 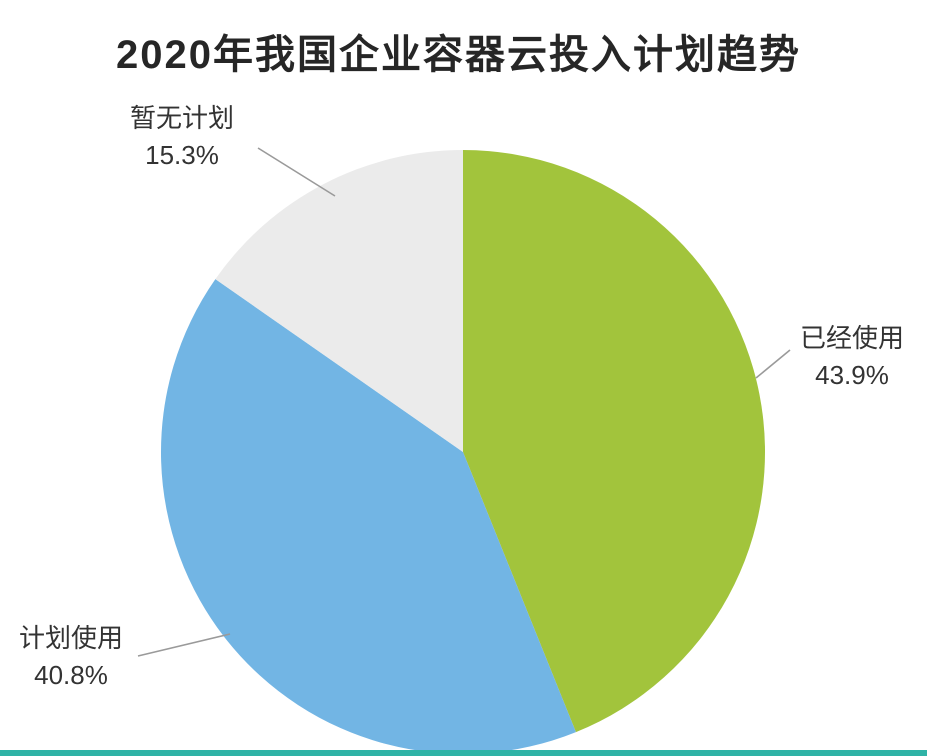 I want to click on slice-label-used-name: 已经使用, so click(x=851, y=338).